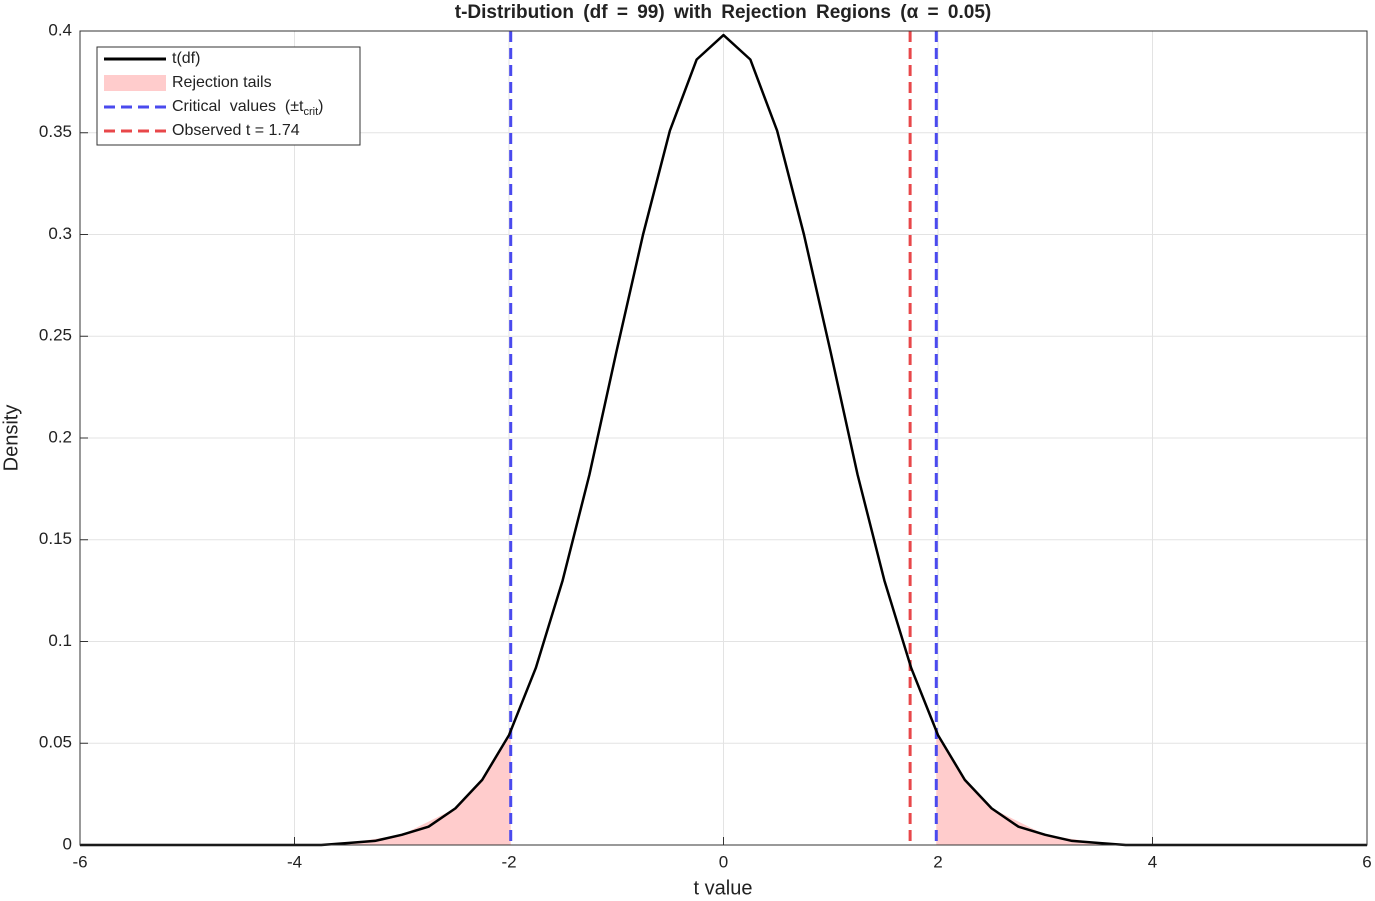 The image size is (1375, 901). Describe the element at coordinates (723, 888) in the screenshot. I see `x-axis-label: t value` at that location.